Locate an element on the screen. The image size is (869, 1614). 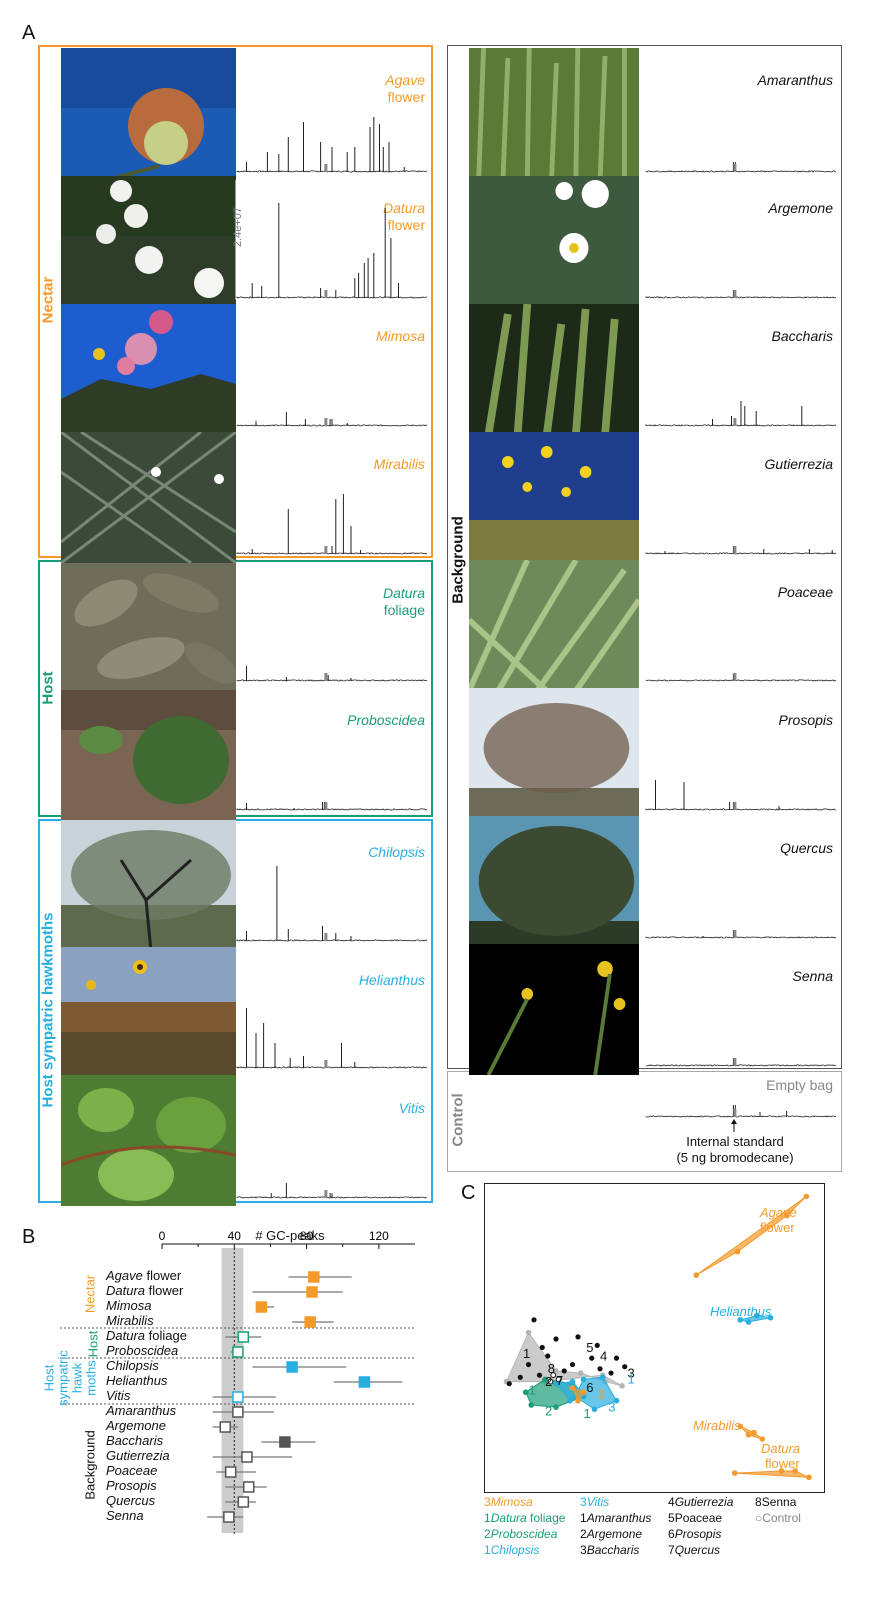
photo-datura-flower is located at coordinates (148, 241).